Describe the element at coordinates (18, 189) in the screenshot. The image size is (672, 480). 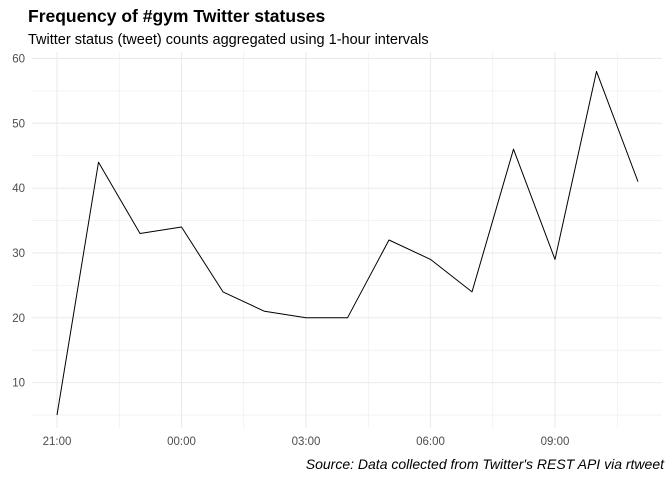
I see `y-tick-label: 40` at that location.